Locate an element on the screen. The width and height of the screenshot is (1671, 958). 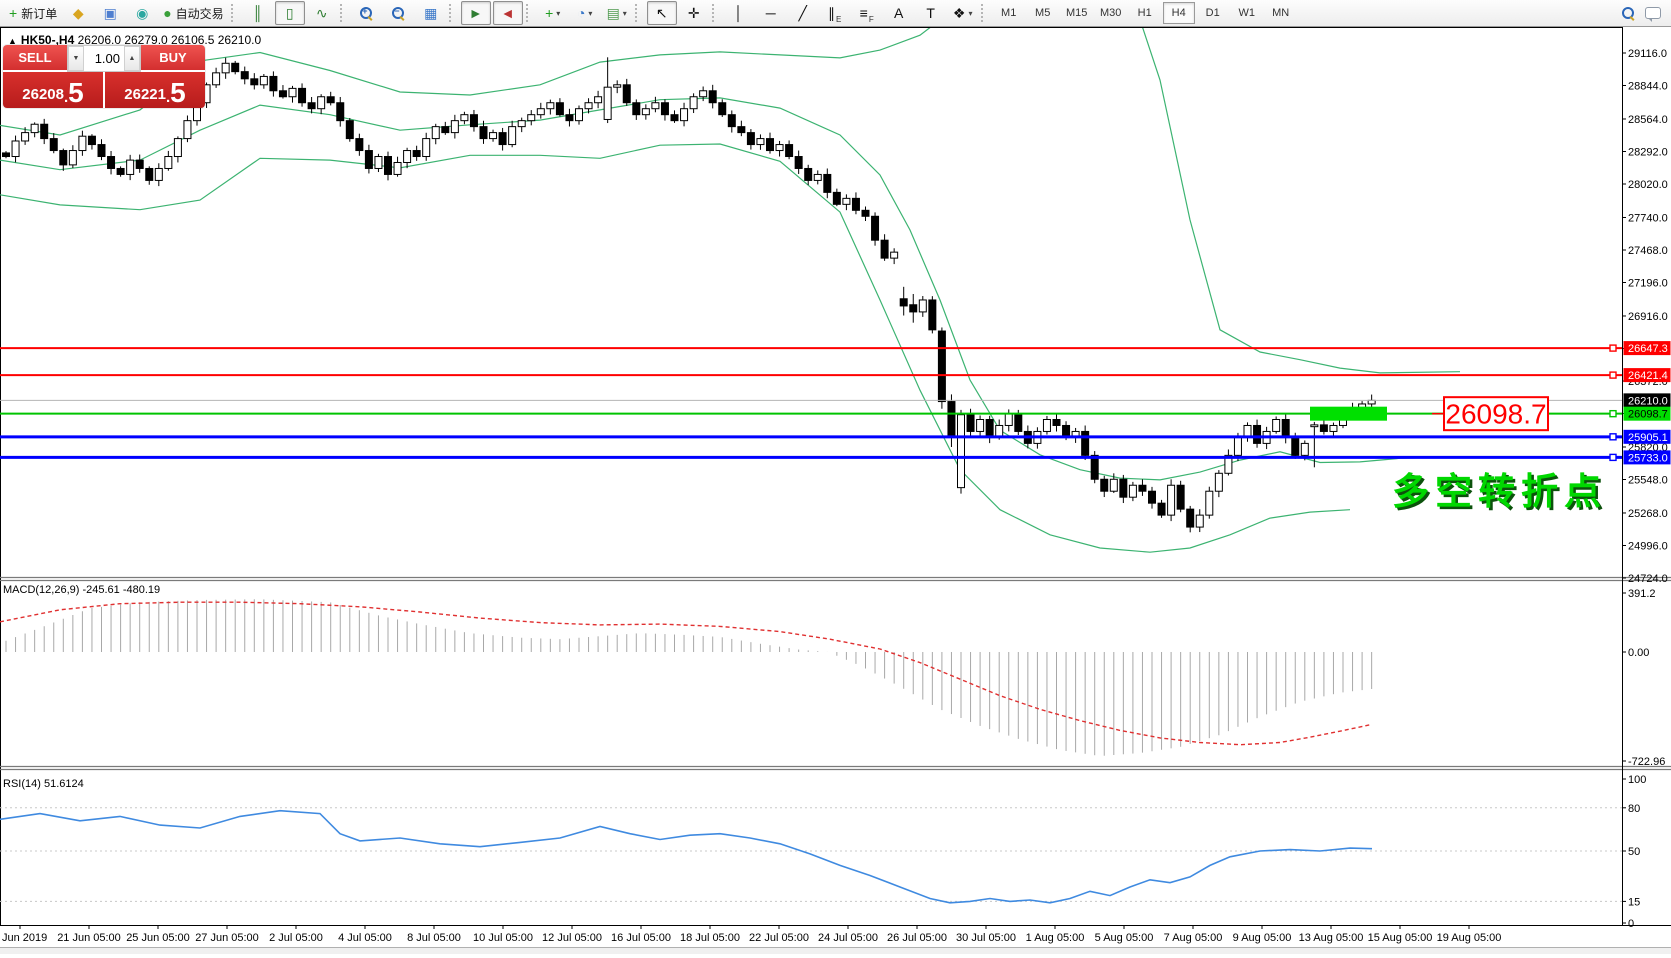
auto-scroll-button: ► is located at coordinates (475, 13).